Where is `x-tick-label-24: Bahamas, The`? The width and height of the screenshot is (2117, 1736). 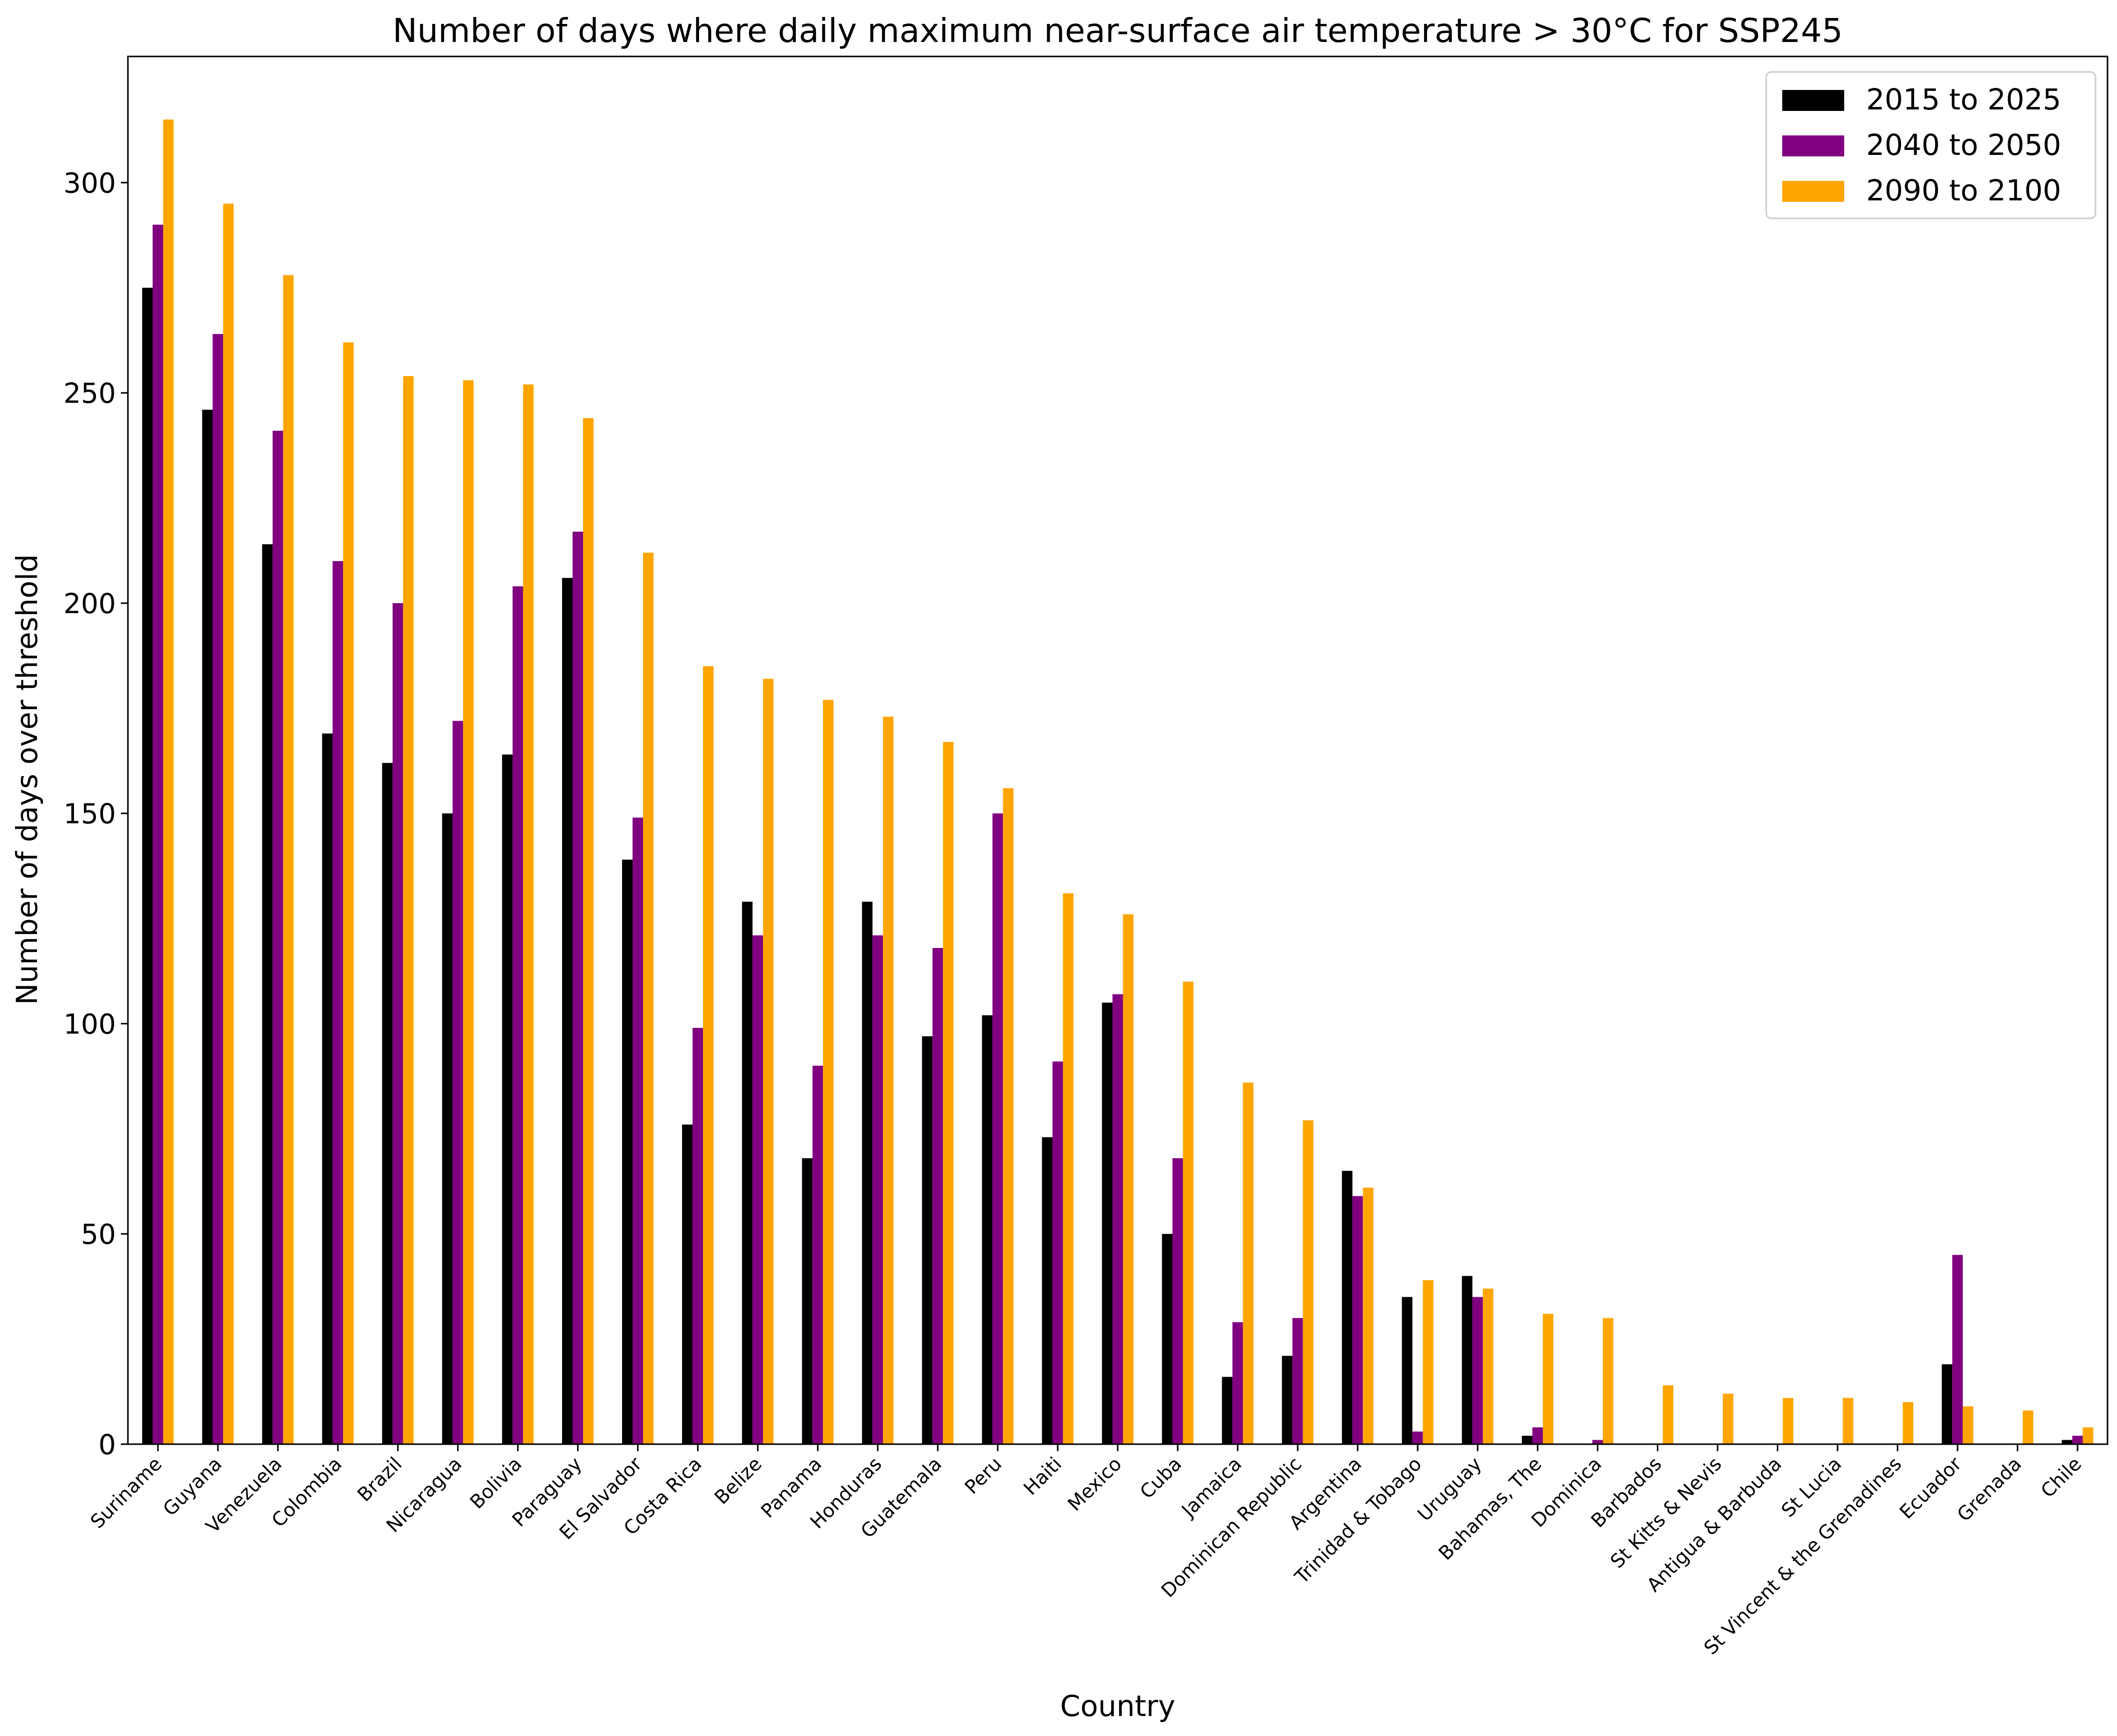 x-tick-label-24: Bahamas, The is located at coordinates (1490, 1508).